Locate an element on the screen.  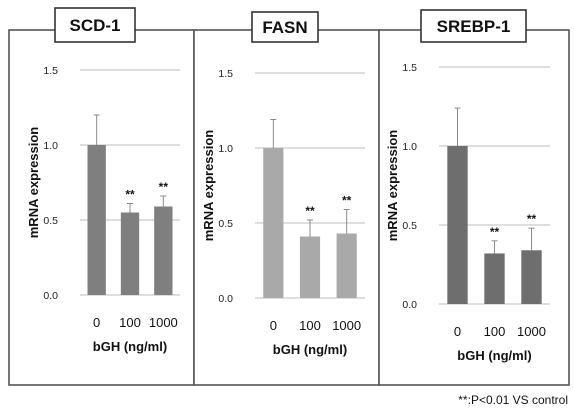
panel-title: SCD-1 is located at coordinates (94, 25).